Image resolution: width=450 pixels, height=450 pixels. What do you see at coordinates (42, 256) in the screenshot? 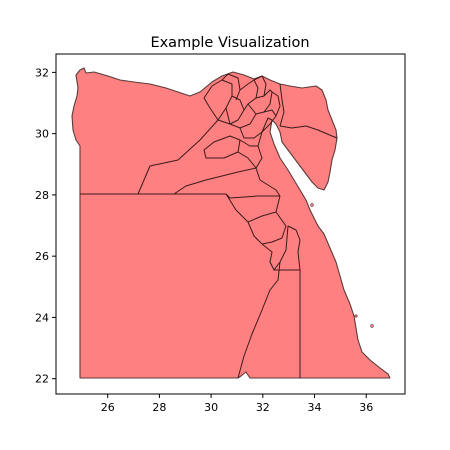
I see `y-tick-label: 26` at bounding box center [42, 256].